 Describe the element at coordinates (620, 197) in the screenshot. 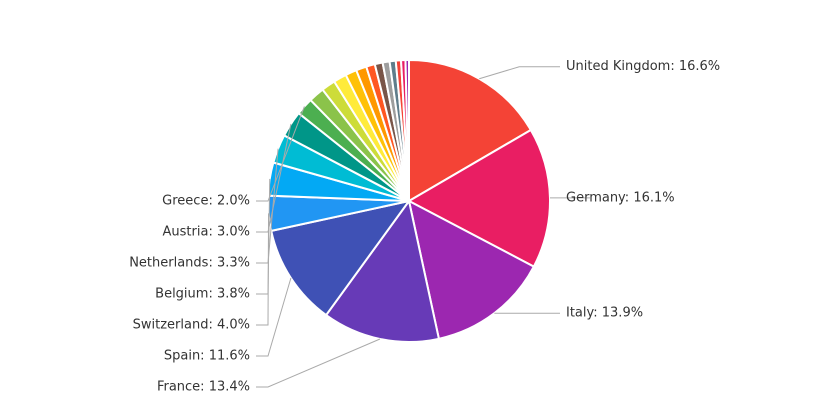

I see `slice-label: Germany: 16.1%` at that location.